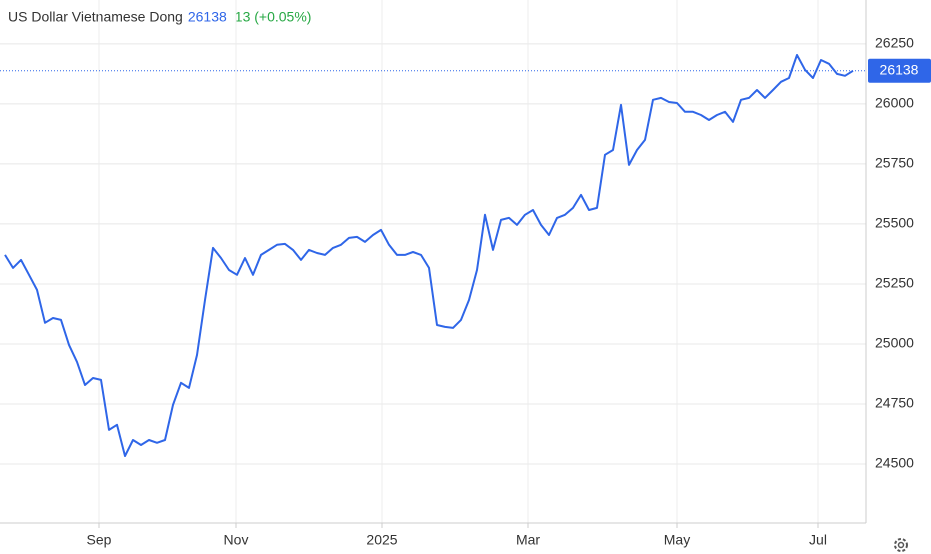  I want to click on y-tick-label: 25250, so click(894, 283).